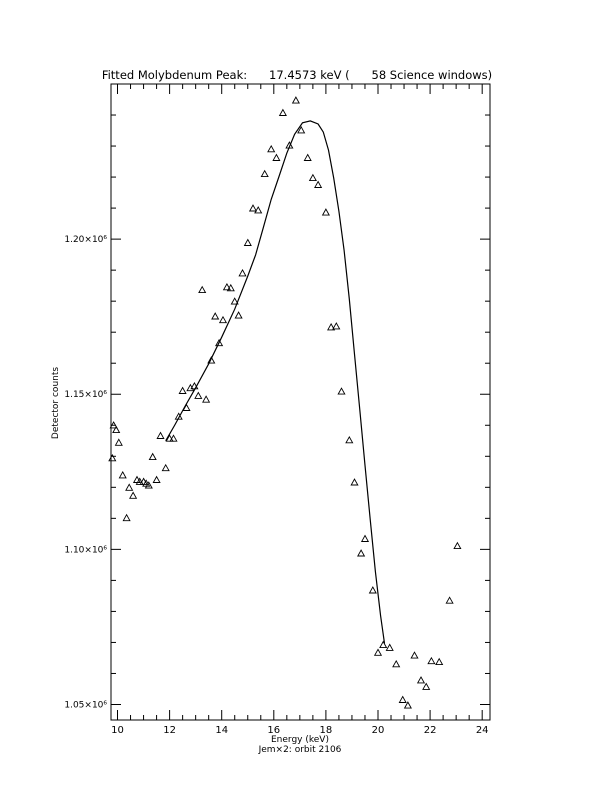 The height and width of the screenshot is (792, 612). What do you see at coordinates (117, 730) in the screenshot?
I see `x-tick-label: 10` at bounding box center [117, 730].